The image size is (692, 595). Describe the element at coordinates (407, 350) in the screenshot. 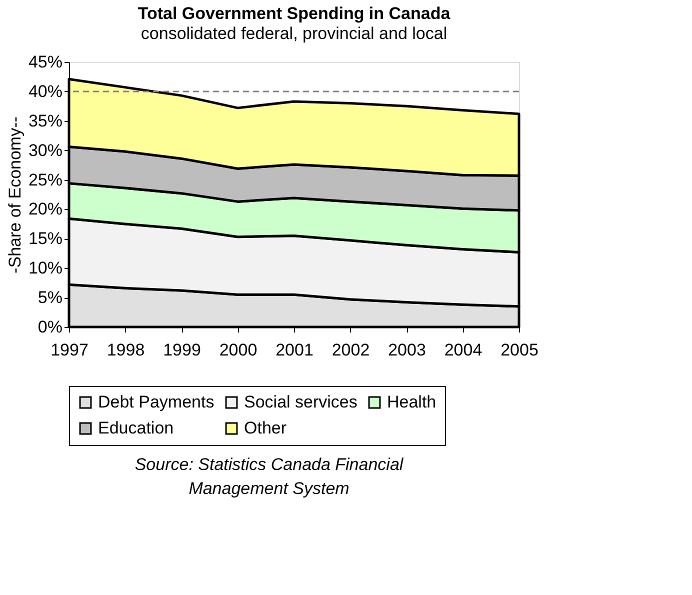

I see `x-tick-label: 2003` at that location.